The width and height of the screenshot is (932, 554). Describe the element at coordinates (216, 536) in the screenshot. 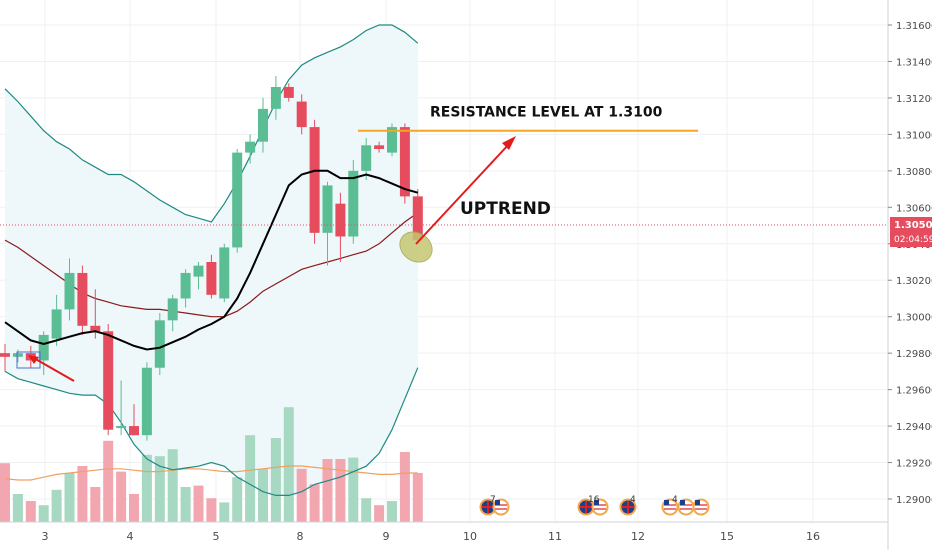

I see `time-tick-label: 5` at that location.